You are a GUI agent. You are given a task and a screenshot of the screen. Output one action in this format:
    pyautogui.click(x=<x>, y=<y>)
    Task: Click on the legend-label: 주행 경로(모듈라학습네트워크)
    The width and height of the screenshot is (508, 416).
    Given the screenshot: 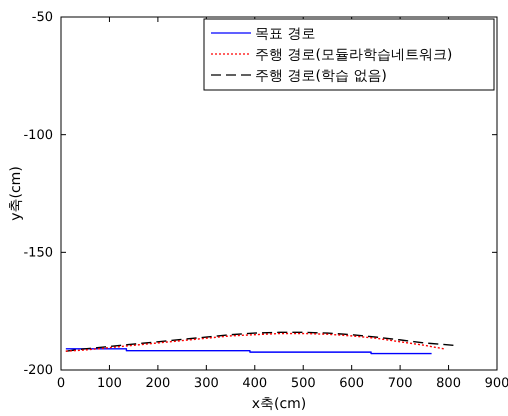 What is the action you would take?
    pyautogui.click(x=353, y=55)
    